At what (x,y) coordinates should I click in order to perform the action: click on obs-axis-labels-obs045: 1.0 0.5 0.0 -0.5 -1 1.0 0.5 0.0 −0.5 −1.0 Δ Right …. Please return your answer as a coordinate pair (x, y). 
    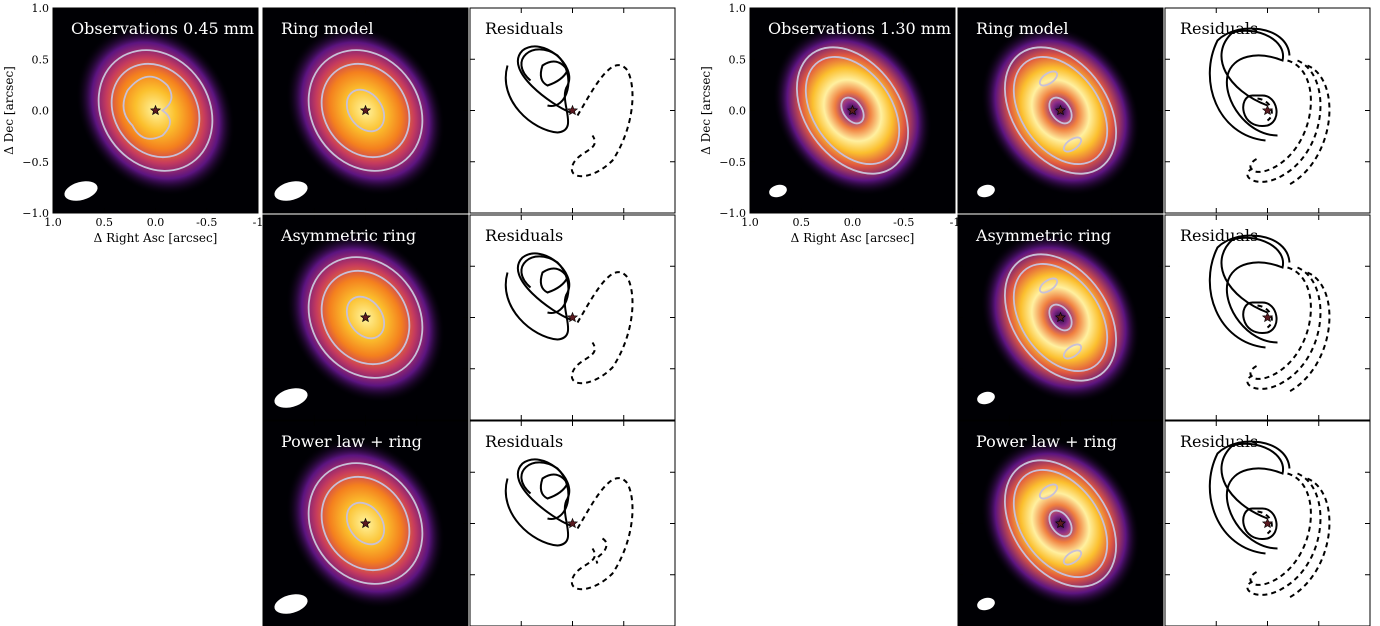
    Looking at the image, I should click on (132, 123).